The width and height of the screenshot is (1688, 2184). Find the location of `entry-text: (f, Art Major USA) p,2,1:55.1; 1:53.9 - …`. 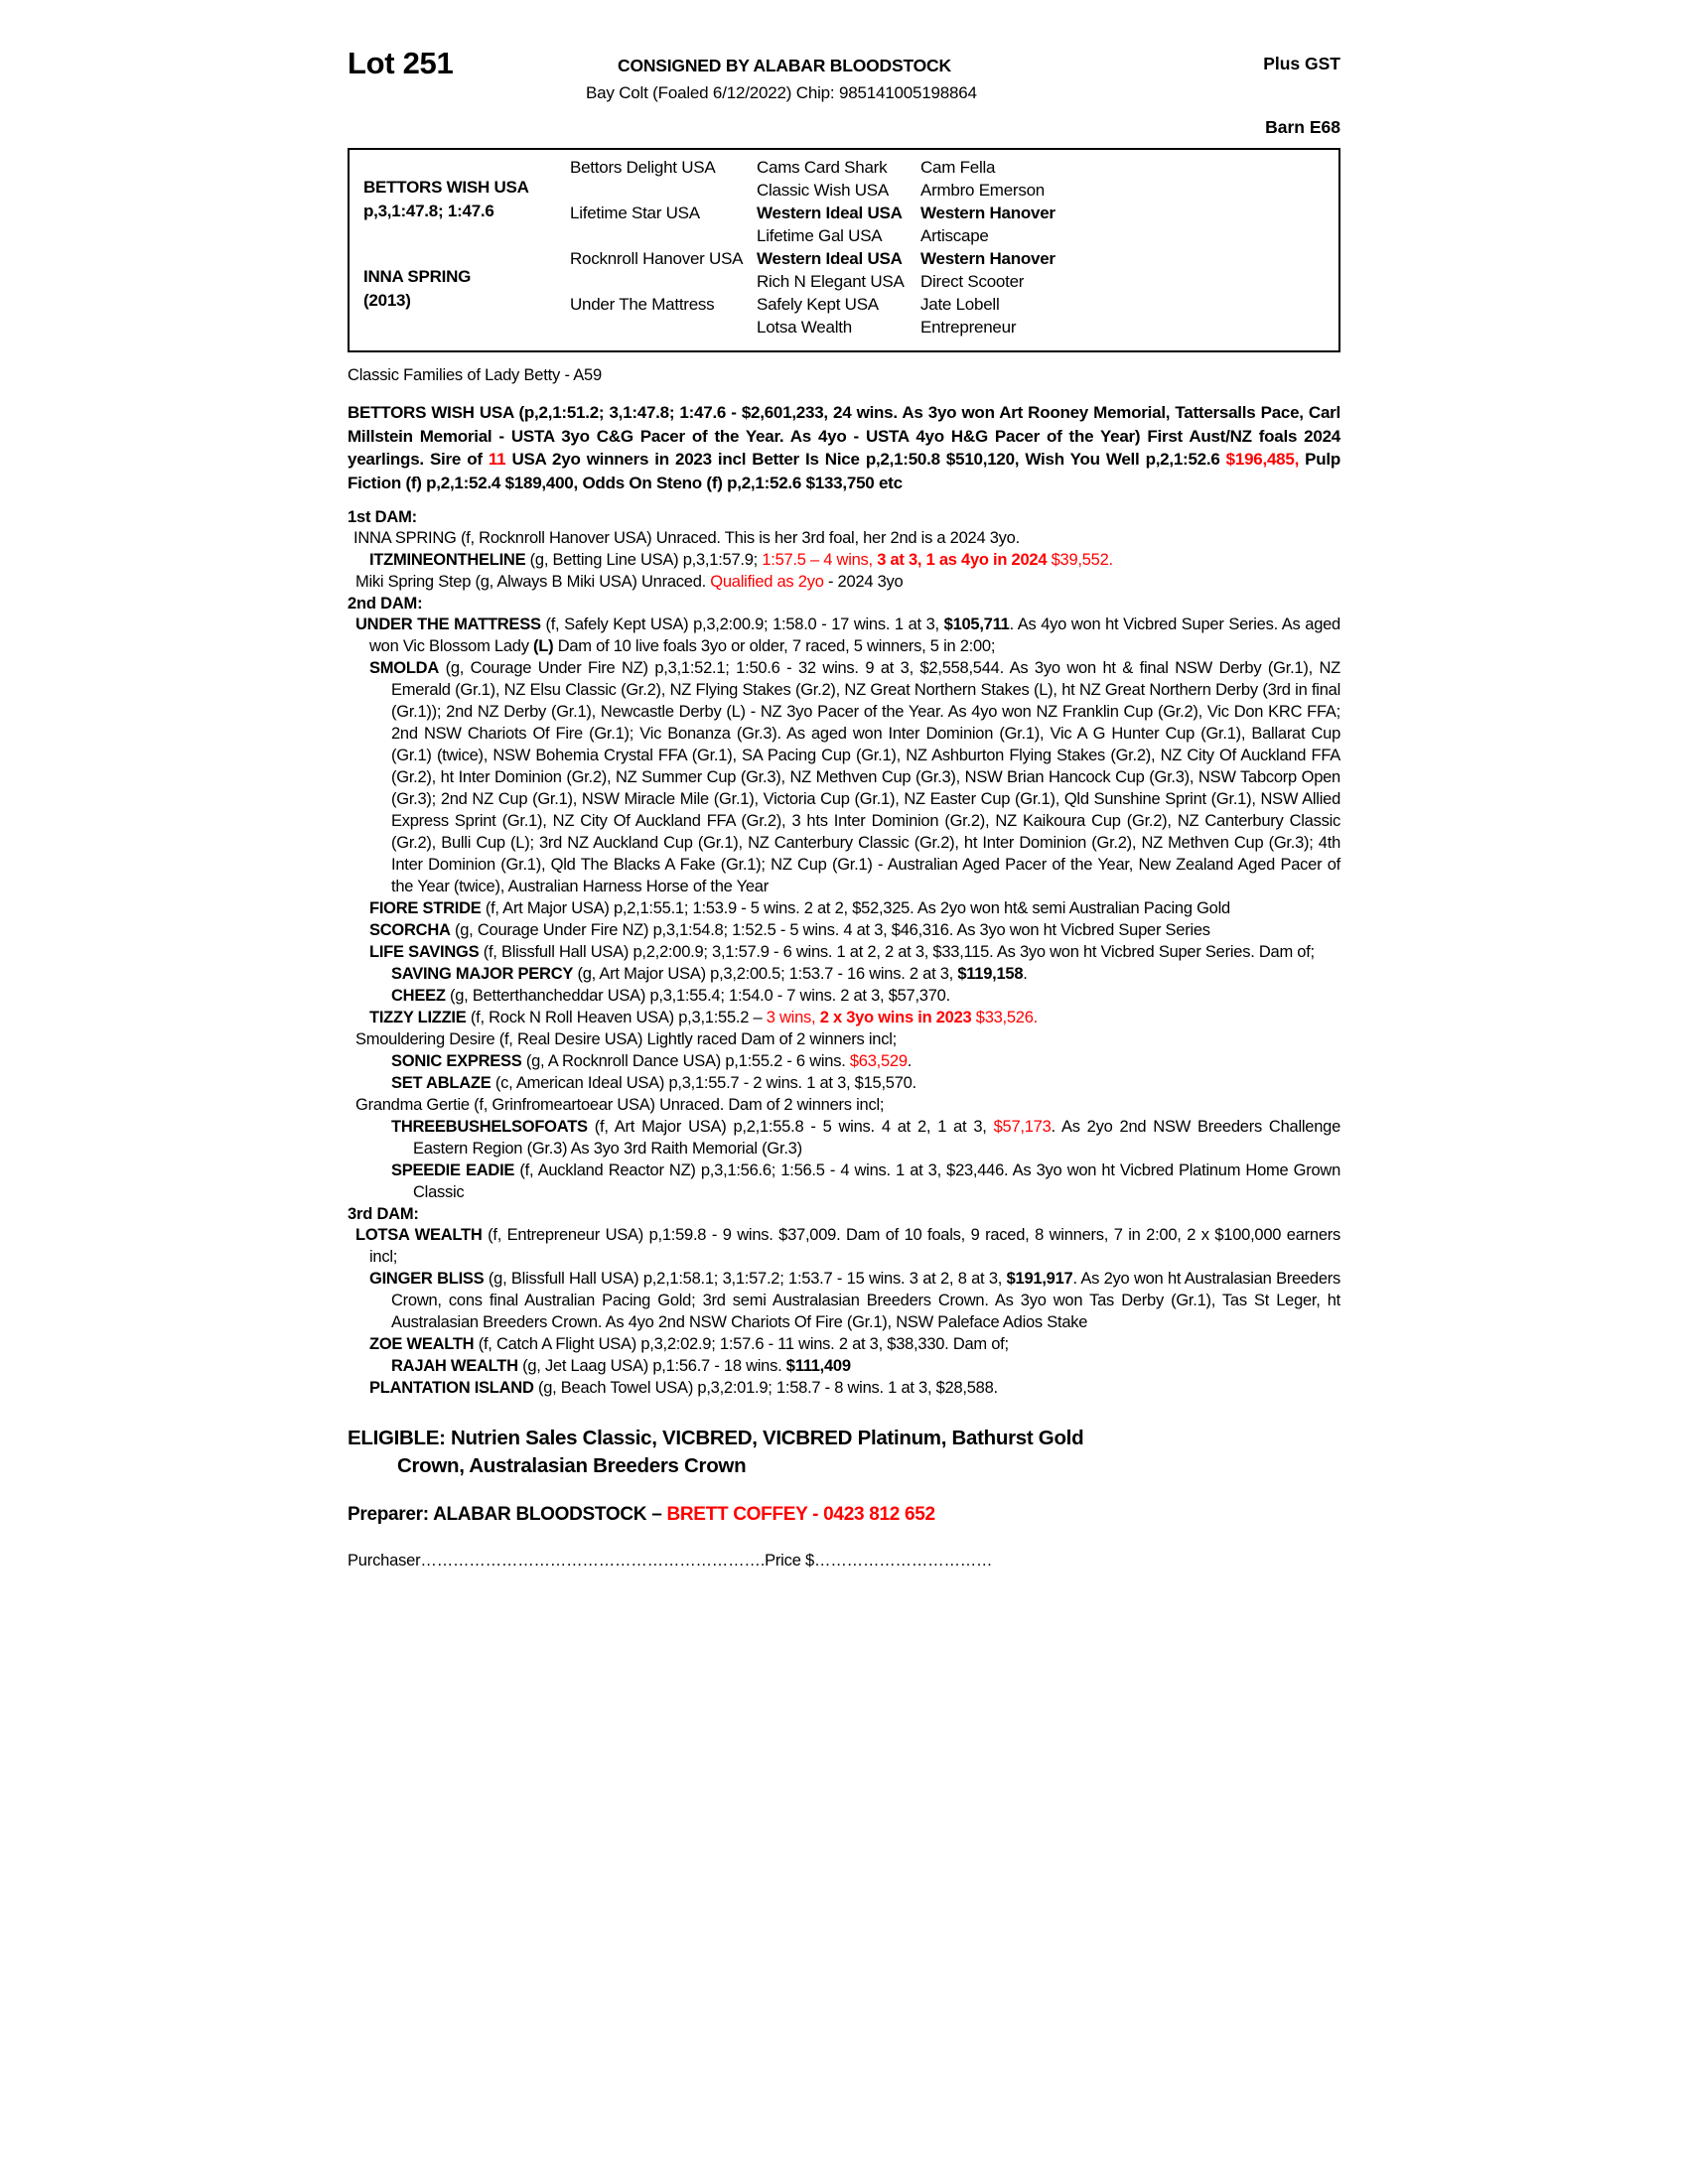

entry-text: (f, Art Major USA) p,2,1:55.1; 1:53.9 - … is located at coordinates (855, 908).